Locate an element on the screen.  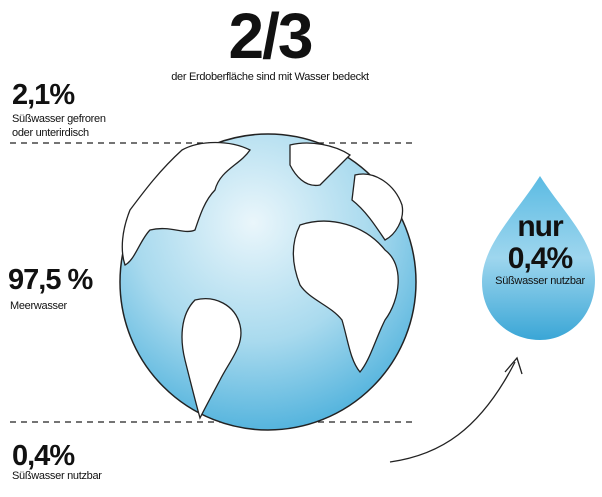
header-value: 2/3 is located at coordinates (270, 36).